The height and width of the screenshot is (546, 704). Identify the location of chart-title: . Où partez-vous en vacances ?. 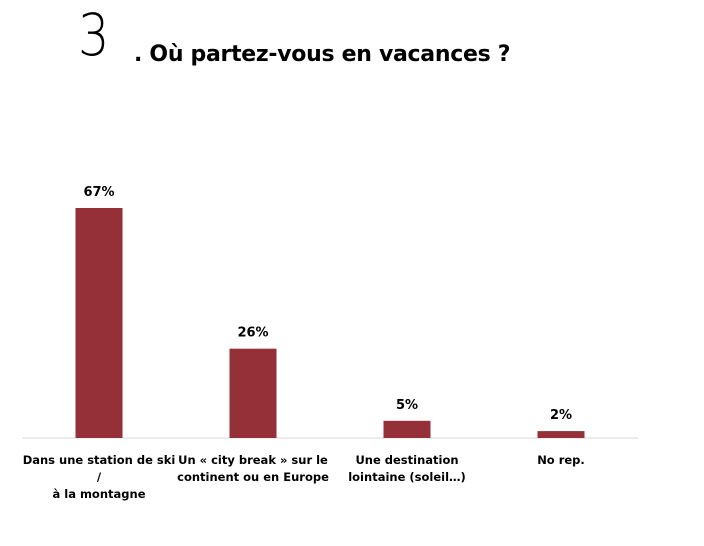
(322, 54).